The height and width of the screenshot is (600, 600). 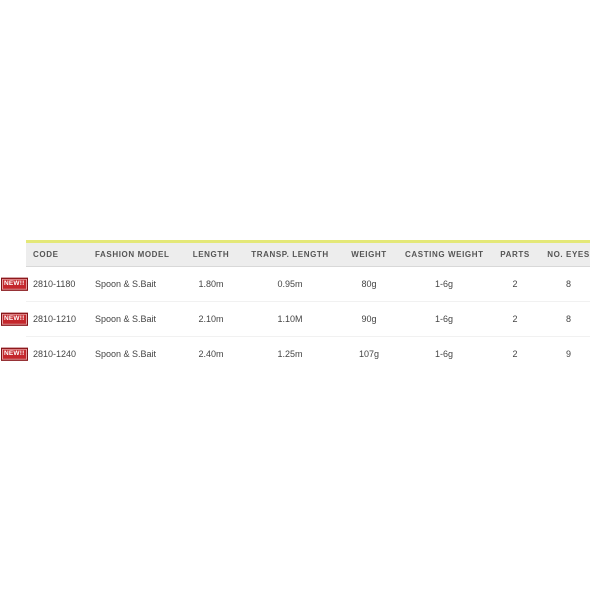 I want to click on column-header-weight: WEIGHT, so click(x=369, y=255).